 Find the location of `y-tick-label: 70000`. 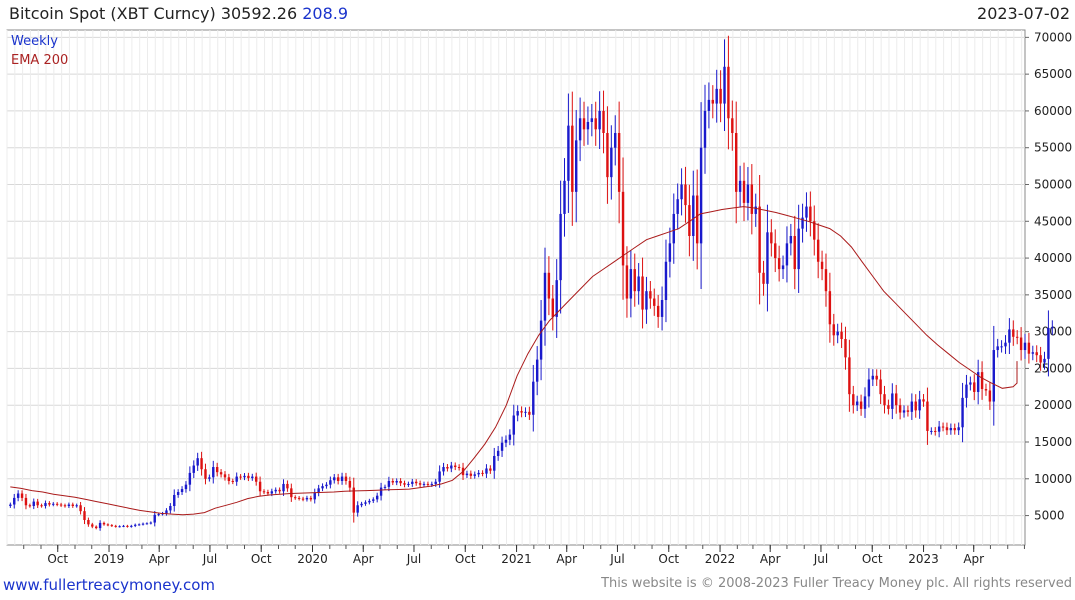

y-tick-label: 70000 is located at coordinates (1053, 37).